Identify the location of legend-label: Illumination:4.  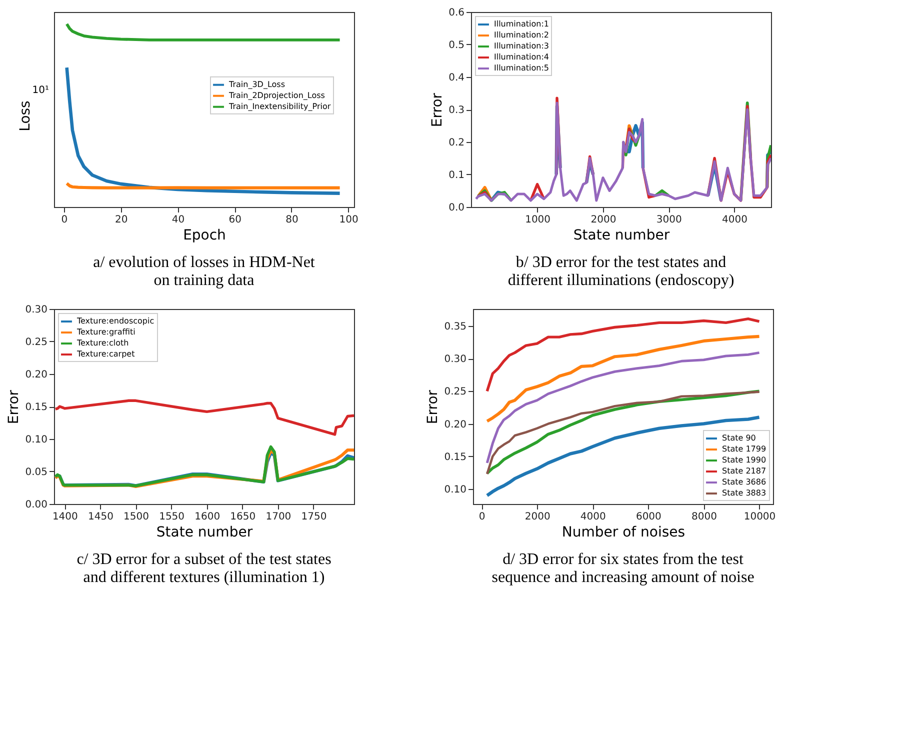
(521, 57).